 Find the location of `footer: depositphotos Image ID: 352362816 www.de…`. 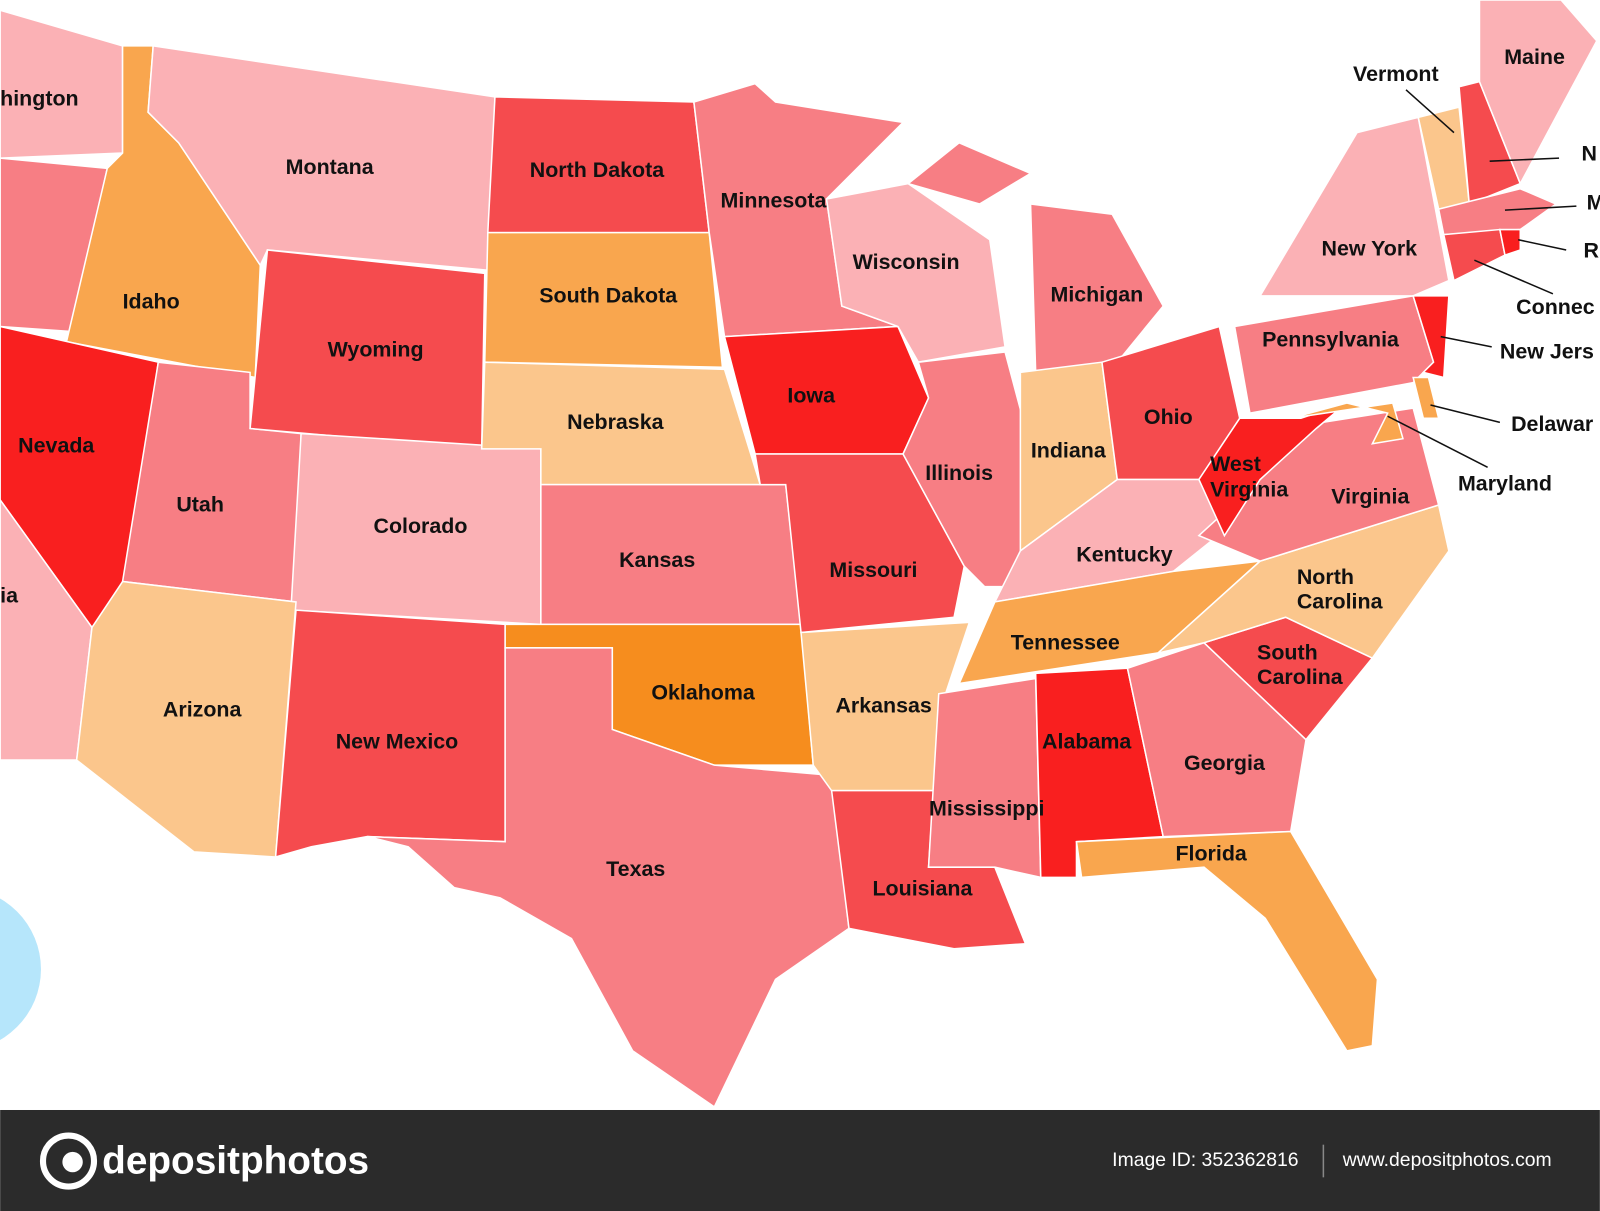

footer: depositphotos Image ID: 352362816 www.de… is located at coordinates (800, 1160).